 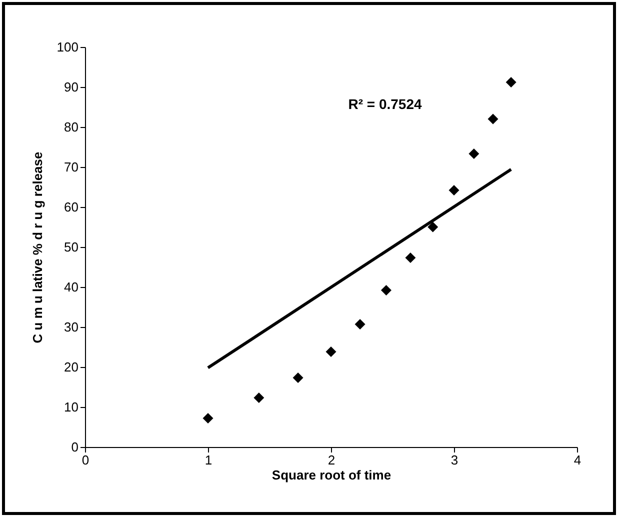 I want to click on y-tick-label: 70, so click(x=71, y=167).